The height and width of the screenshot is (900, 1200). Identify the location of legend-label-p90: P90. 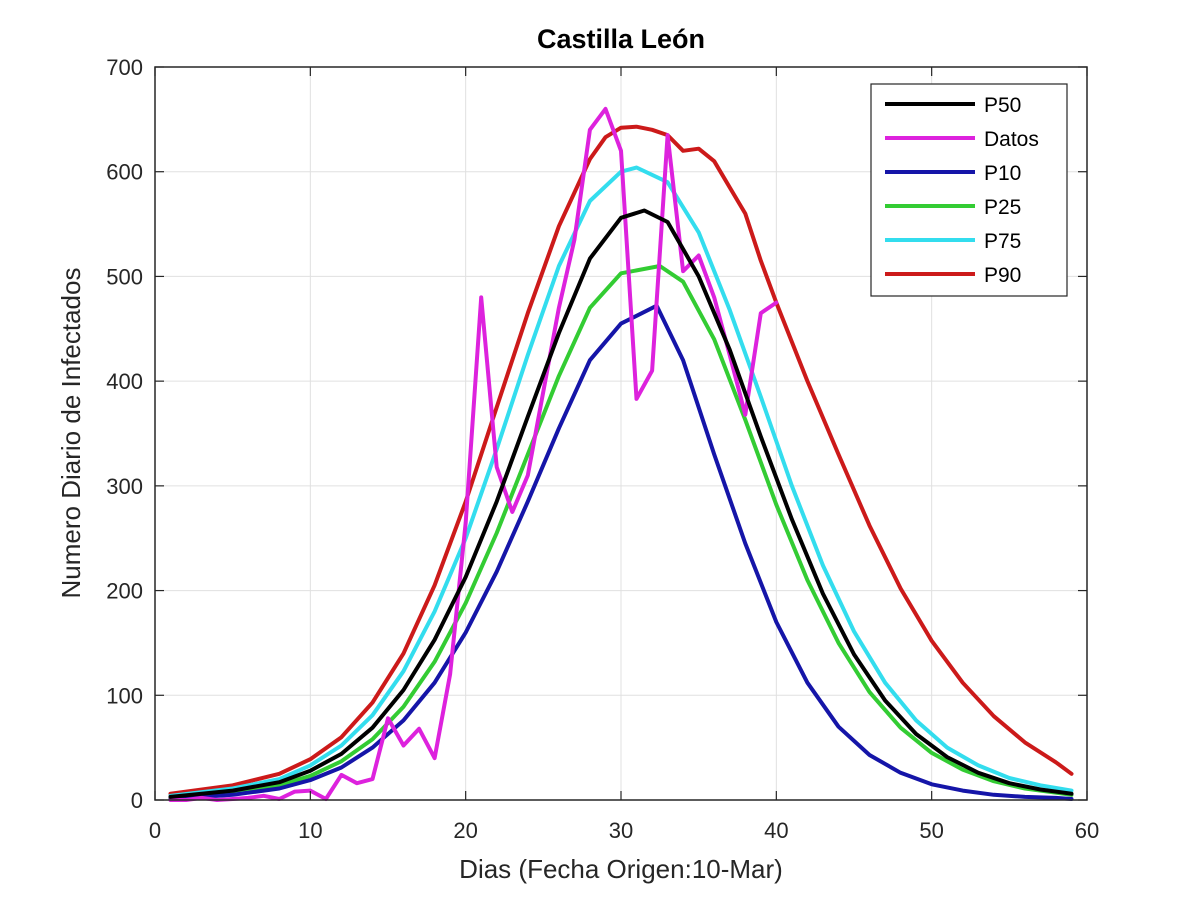
(1002, 275).